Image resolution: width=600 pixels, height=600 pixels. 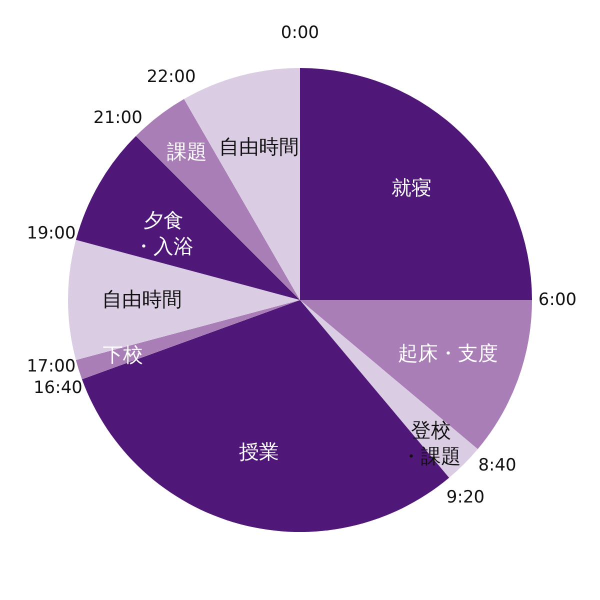 I want to click on slice-label: 夕食・入浴, so click(x=163, y=233).